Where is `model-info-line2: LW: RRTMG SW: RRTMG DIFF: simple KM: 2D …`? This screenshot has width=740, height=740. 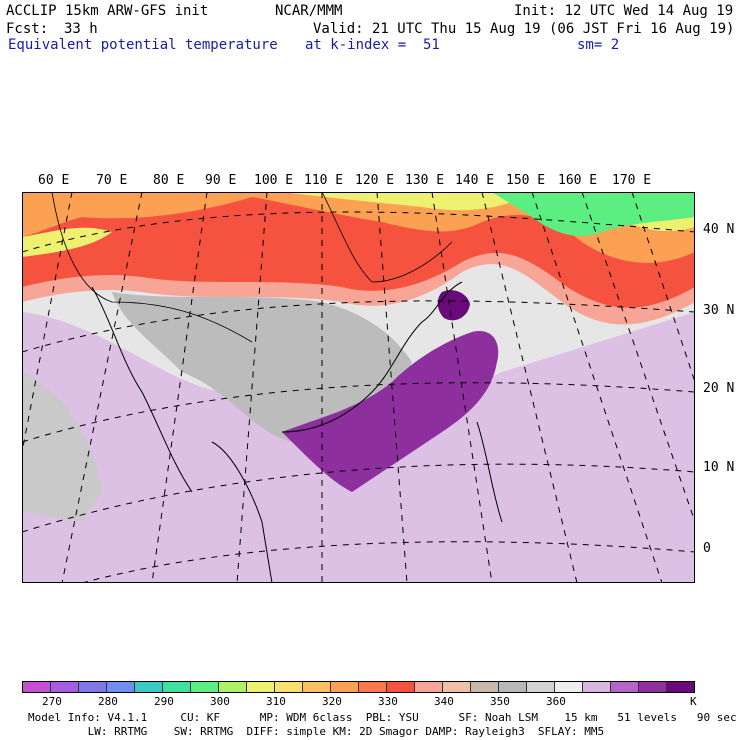 model-info-line2: LW: RRTMG SW: RRTMG DIFF: simple KM: 2D … is located at coordinates (316, 731).